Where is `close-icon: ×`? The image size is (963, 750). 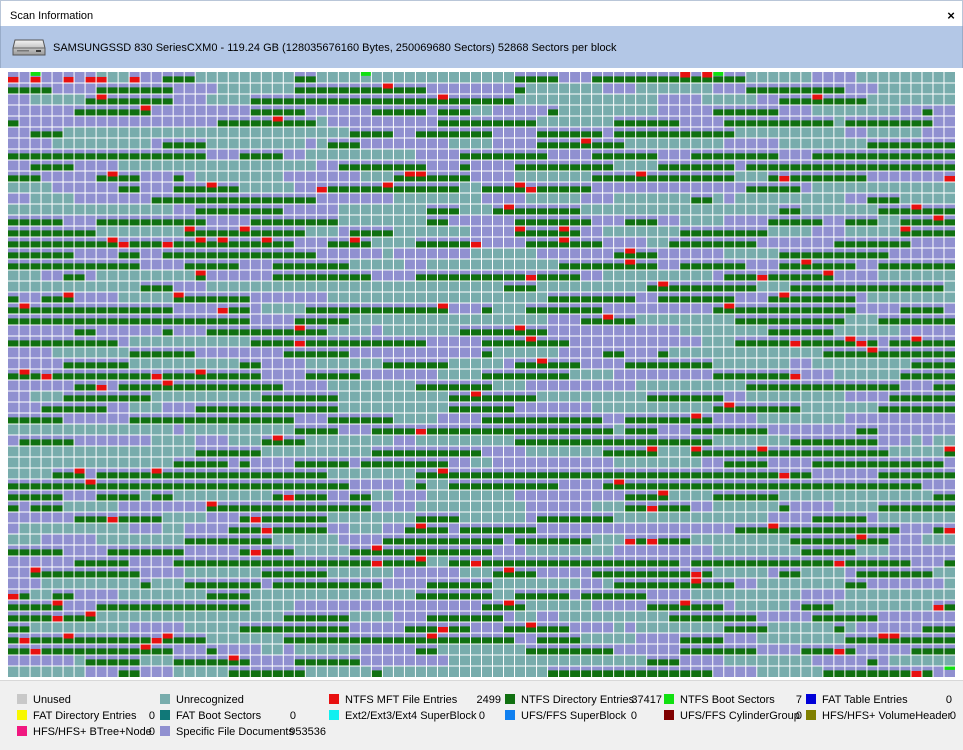 close-icon: × is located at coordinates (951, 15).